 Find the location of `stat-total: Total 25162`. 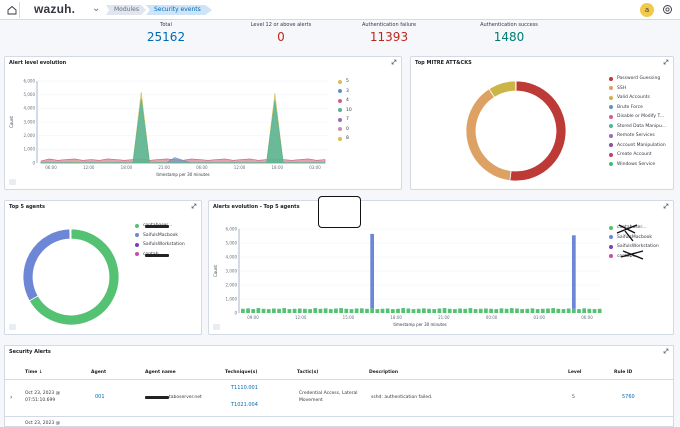

stat-total: Total 25162 is located at coordinates (166, 33).